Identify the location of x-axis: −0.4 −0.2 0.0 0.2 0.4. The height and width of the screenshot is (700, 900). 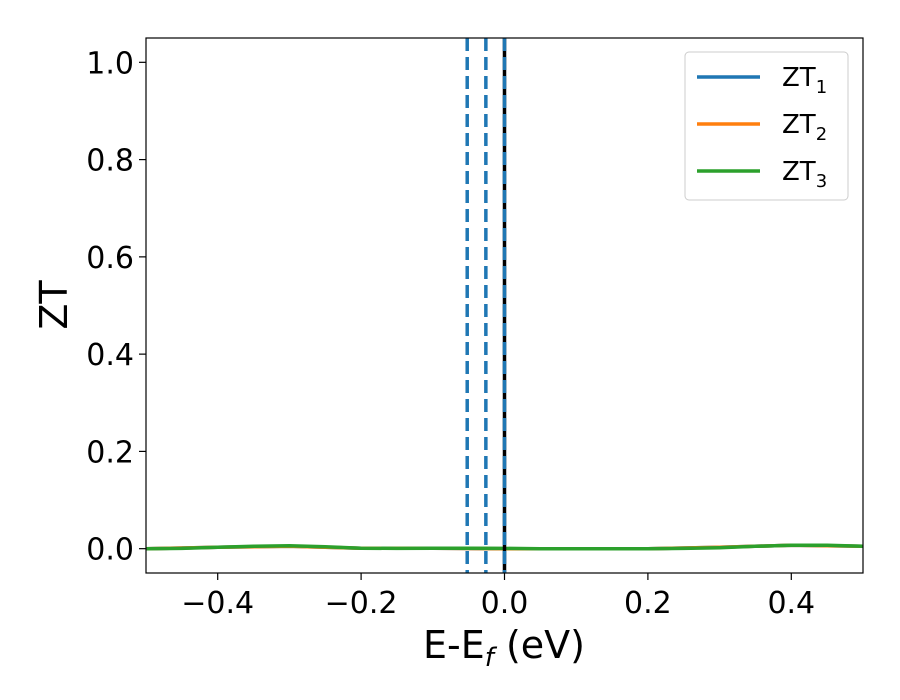
(498, 597).